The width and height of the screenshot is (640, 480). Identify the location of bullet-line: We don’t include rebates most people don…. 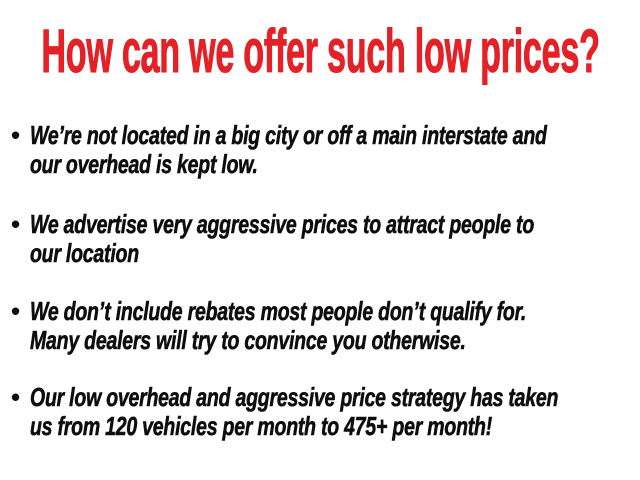
(278, 311).